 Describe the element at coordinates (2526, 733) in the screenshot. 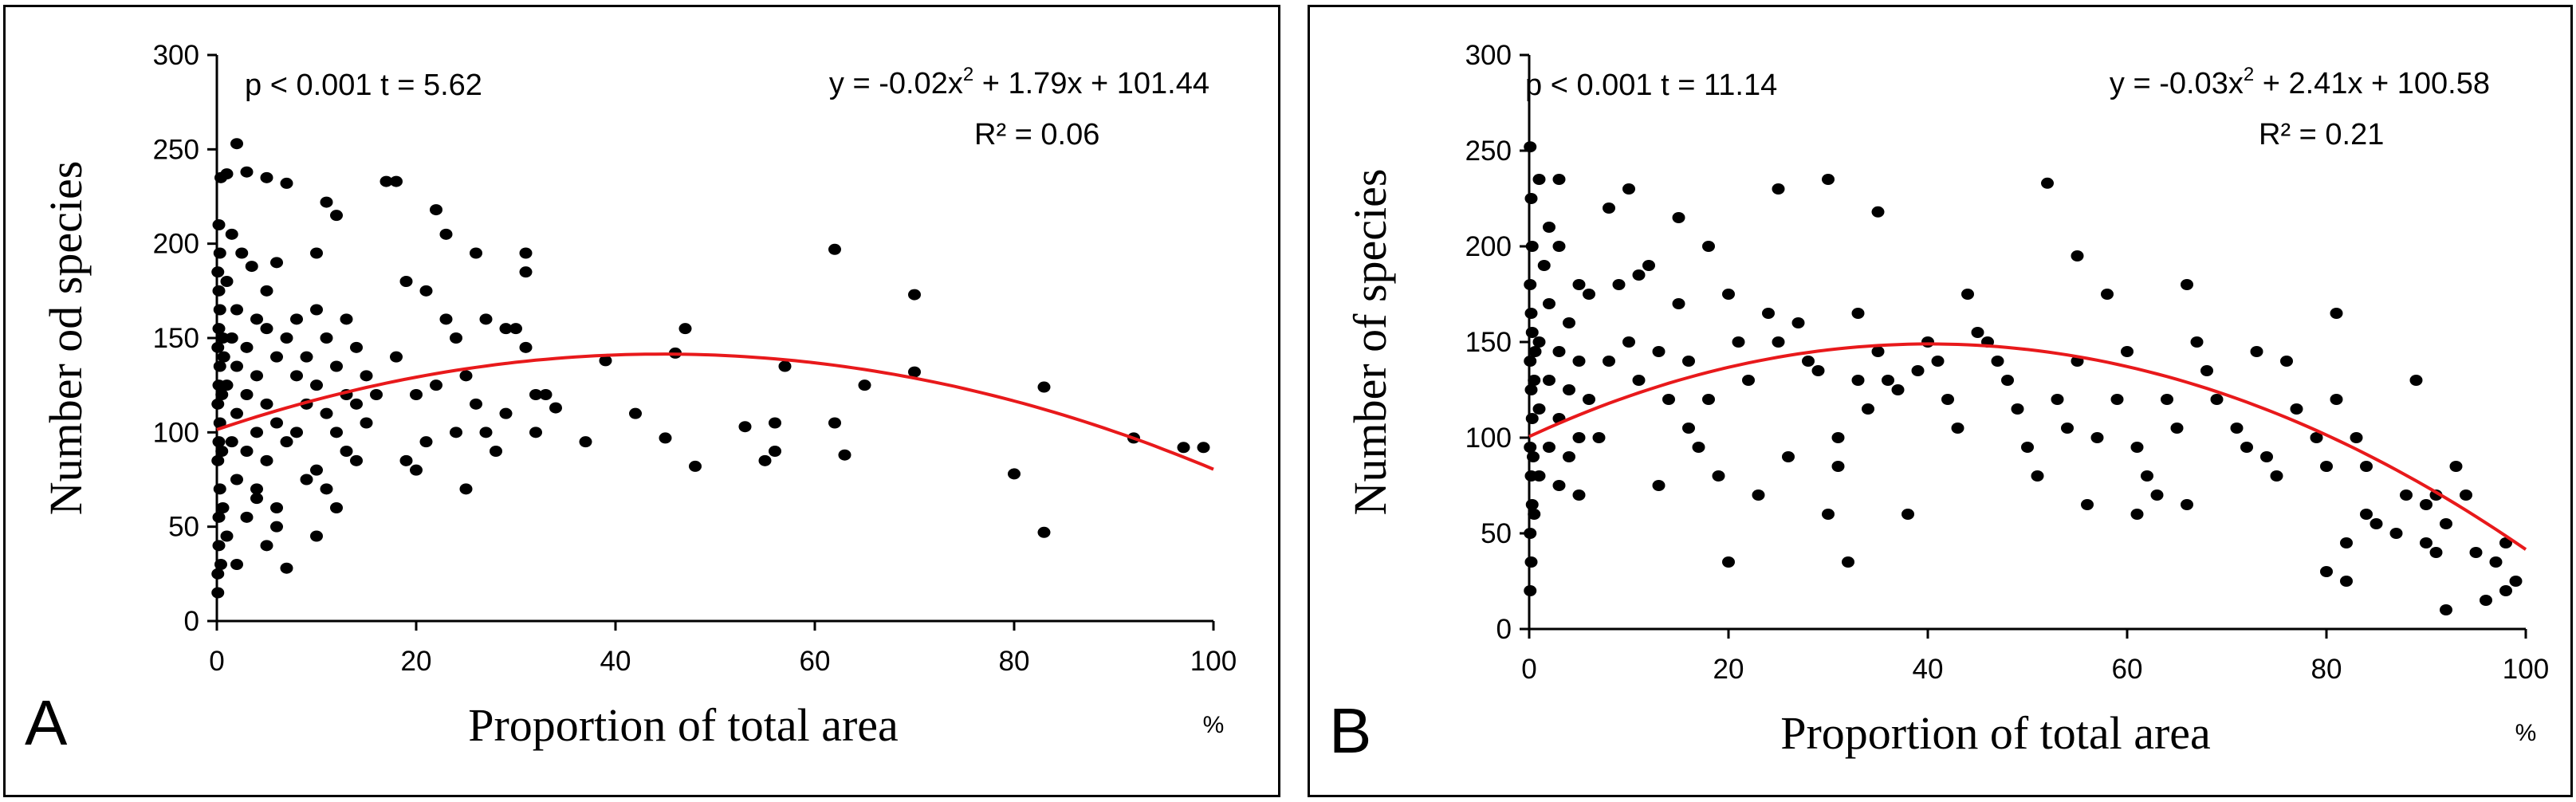

I see `x-unit-label: %` at that location.